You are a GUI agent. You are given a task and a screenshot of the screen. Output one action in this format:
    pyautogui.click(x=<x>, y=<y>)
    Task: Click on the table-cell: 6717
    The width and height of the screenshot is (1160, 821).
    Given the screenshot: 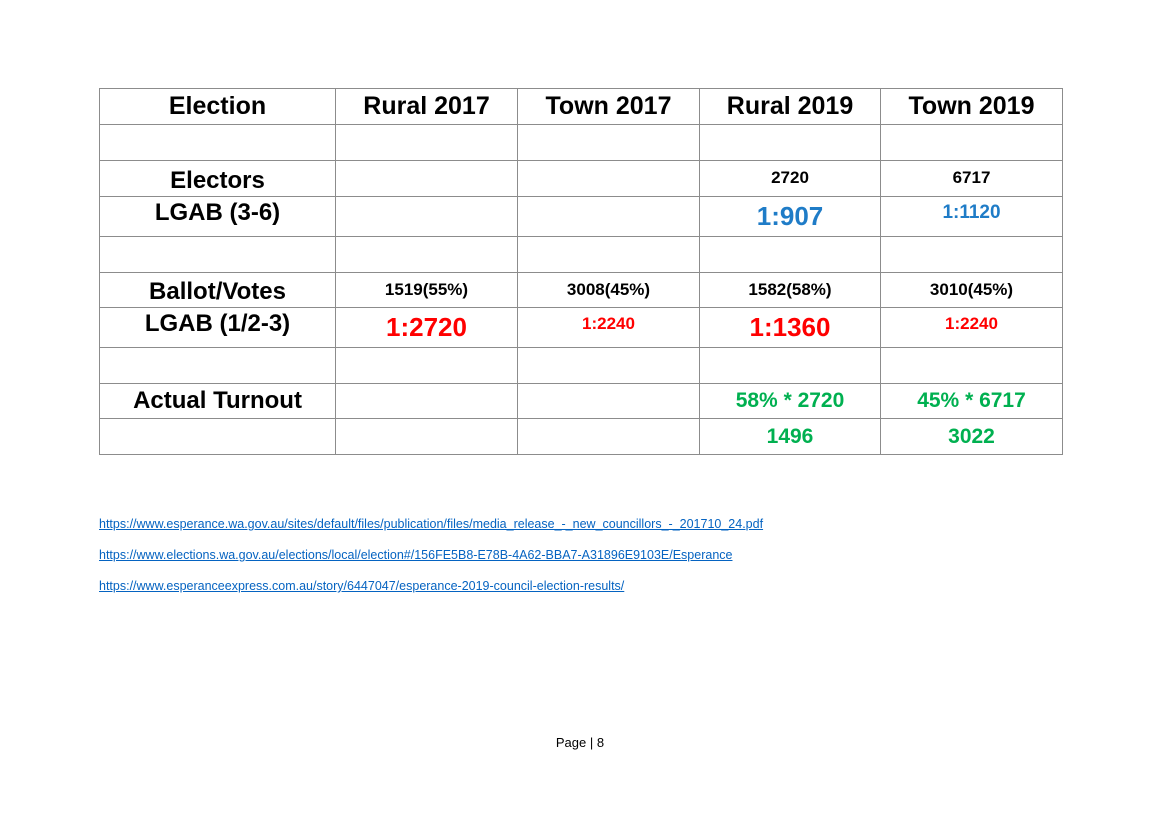 What is the action you would take?
    pyautogui.click(x=971, y=178)
    